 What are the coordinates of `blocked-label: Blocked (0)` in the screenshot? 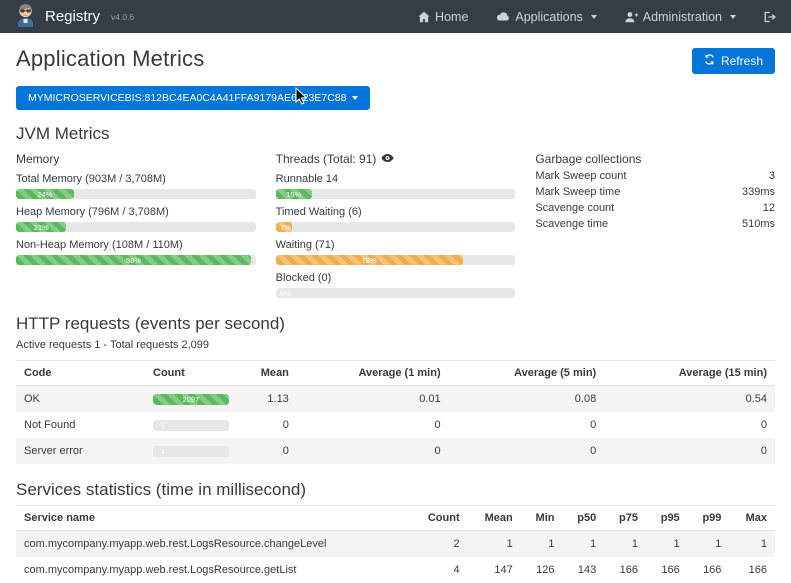 It's located at (303, 278).